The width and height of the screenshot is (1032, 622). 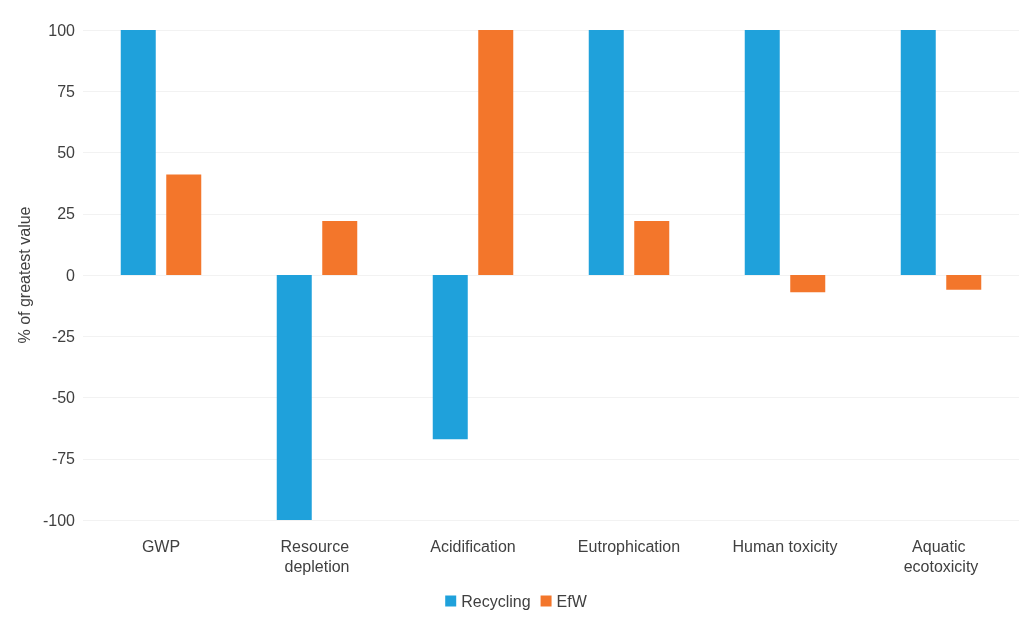 I want to click on x-tick-label: GWP, so click(x=161, y=546).